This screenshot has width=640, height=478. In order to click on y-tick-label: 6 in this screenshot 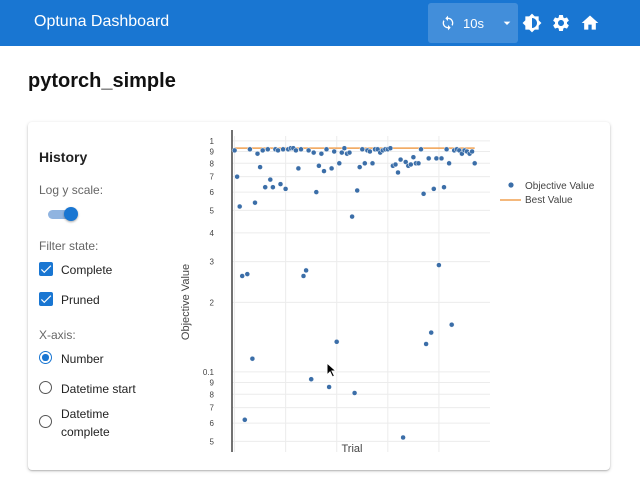, I will do `click(212, 192)`.